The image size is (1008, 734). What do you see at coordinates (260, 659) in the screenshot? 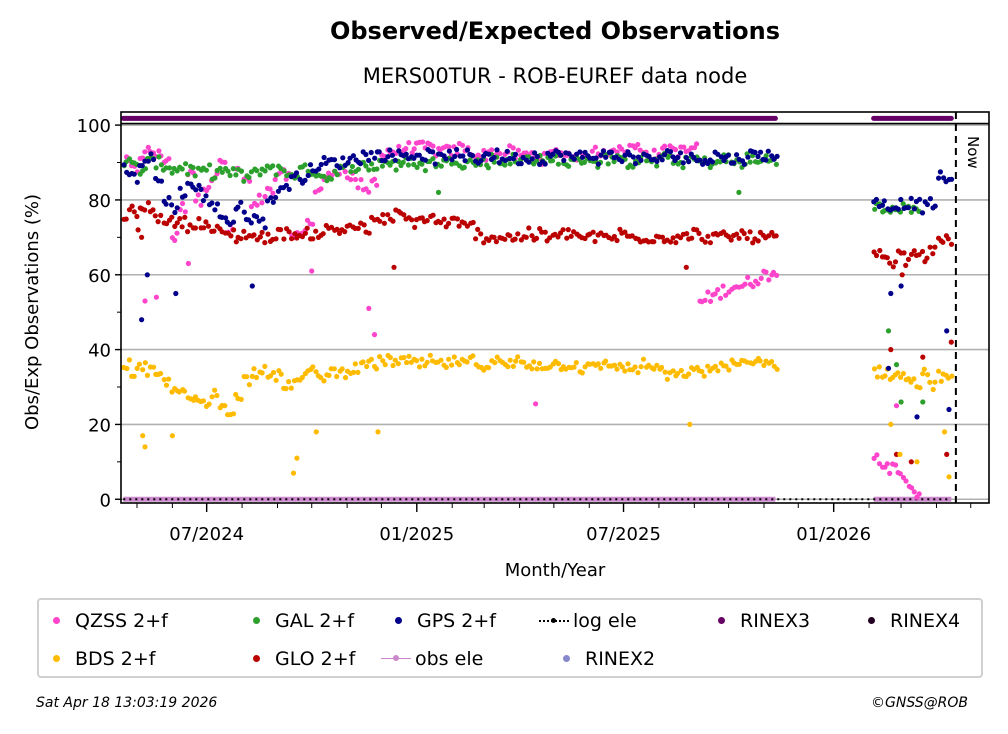
I see `legend-dot-icon` at bounding box center [260, 659].